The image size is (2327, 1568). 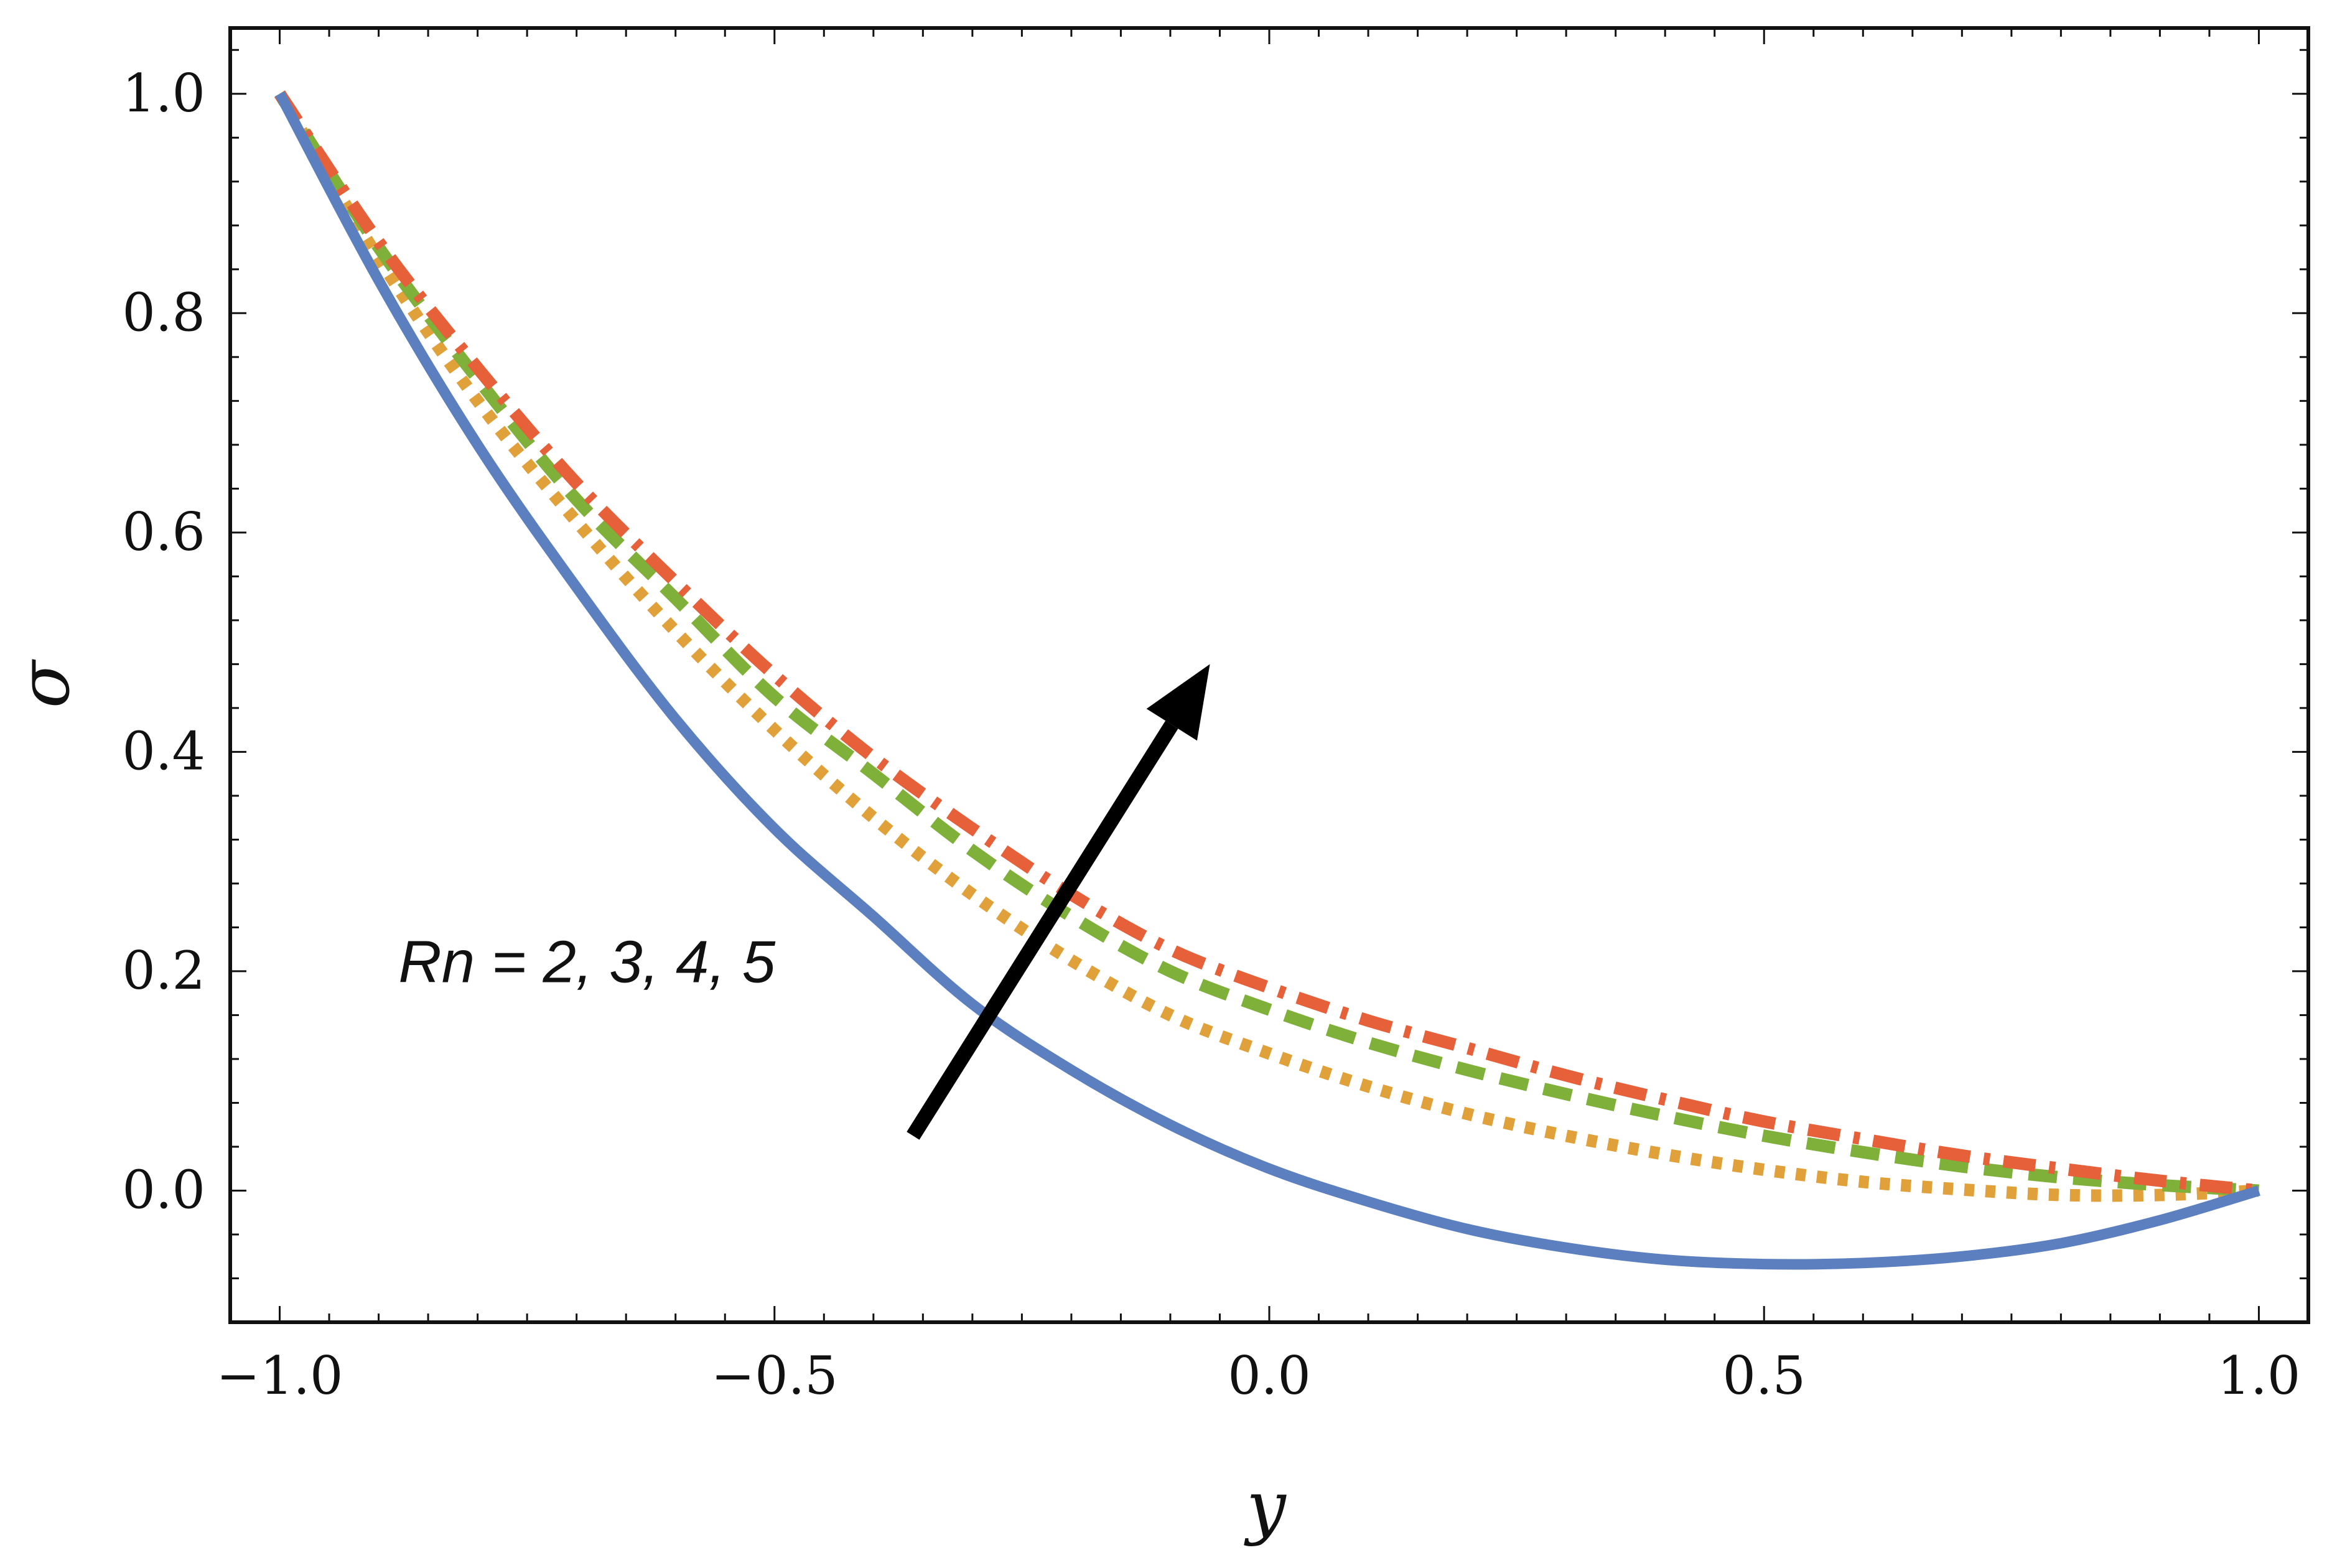 I want to click on annotation-arrow-shaft, so click(x=1042, y=931).